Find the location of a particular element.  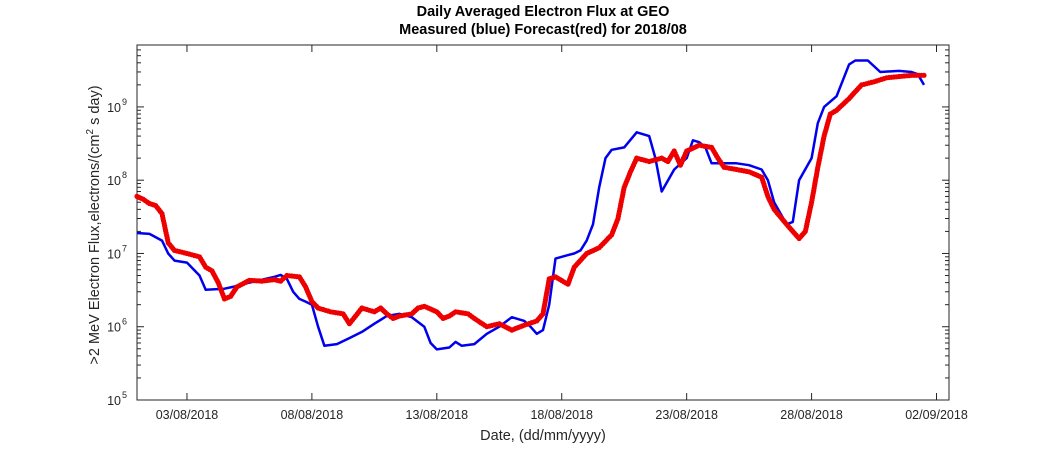

y-tick-exponent: 5 is located at coordinates (124, 395).